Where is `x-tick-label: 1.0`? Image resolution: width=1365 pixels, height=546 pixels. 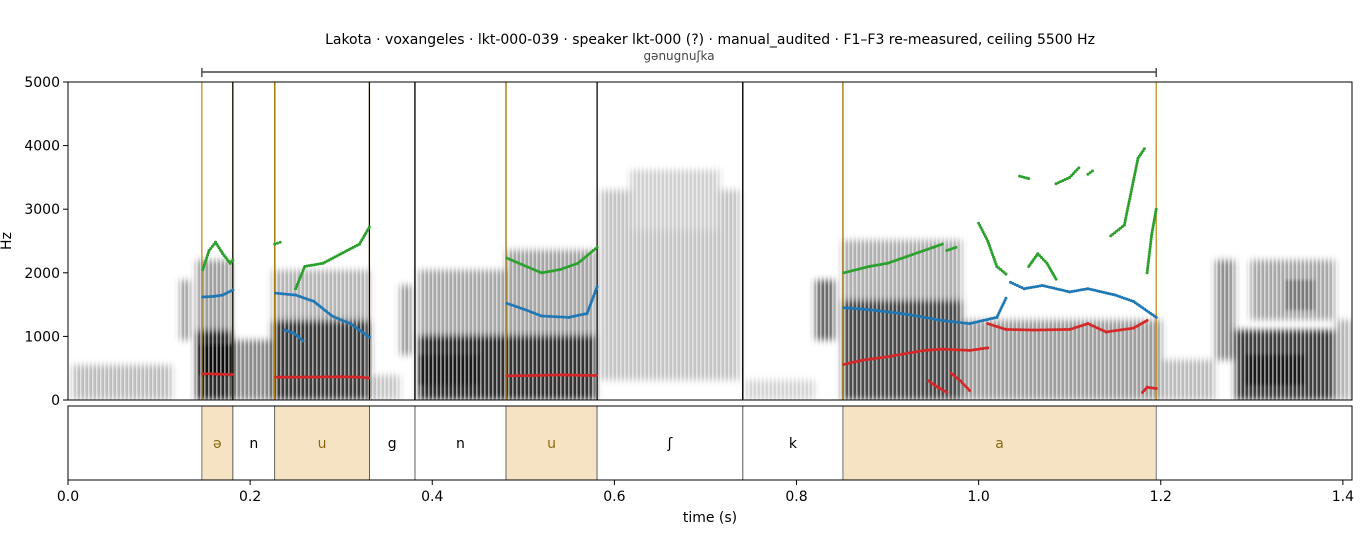 x-tick-label: 1.0 is located at coordinates (979, 497).